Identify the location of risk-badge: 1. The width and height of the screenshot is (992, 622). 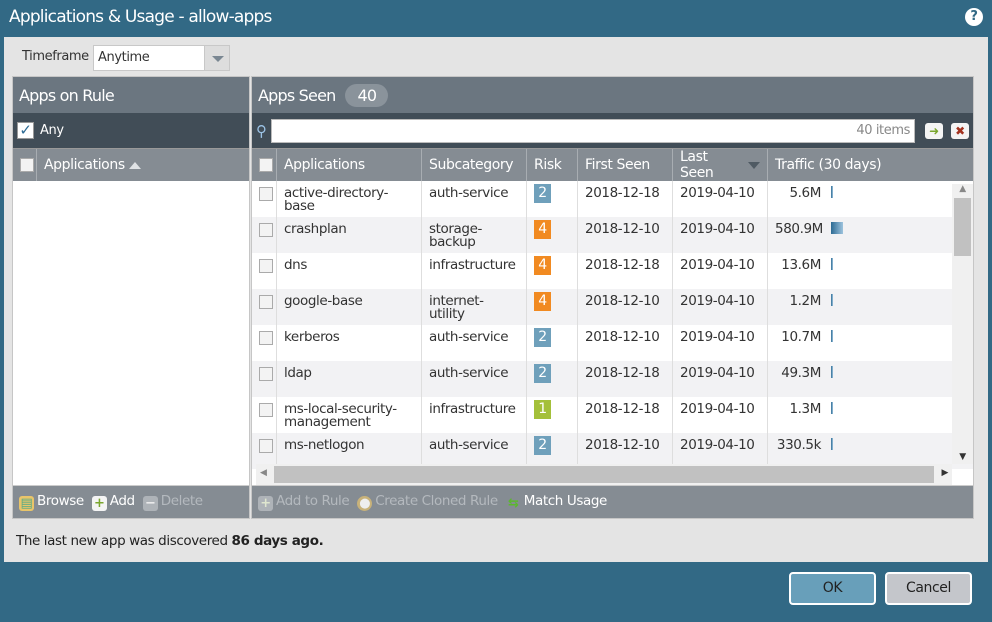
(542, 409).